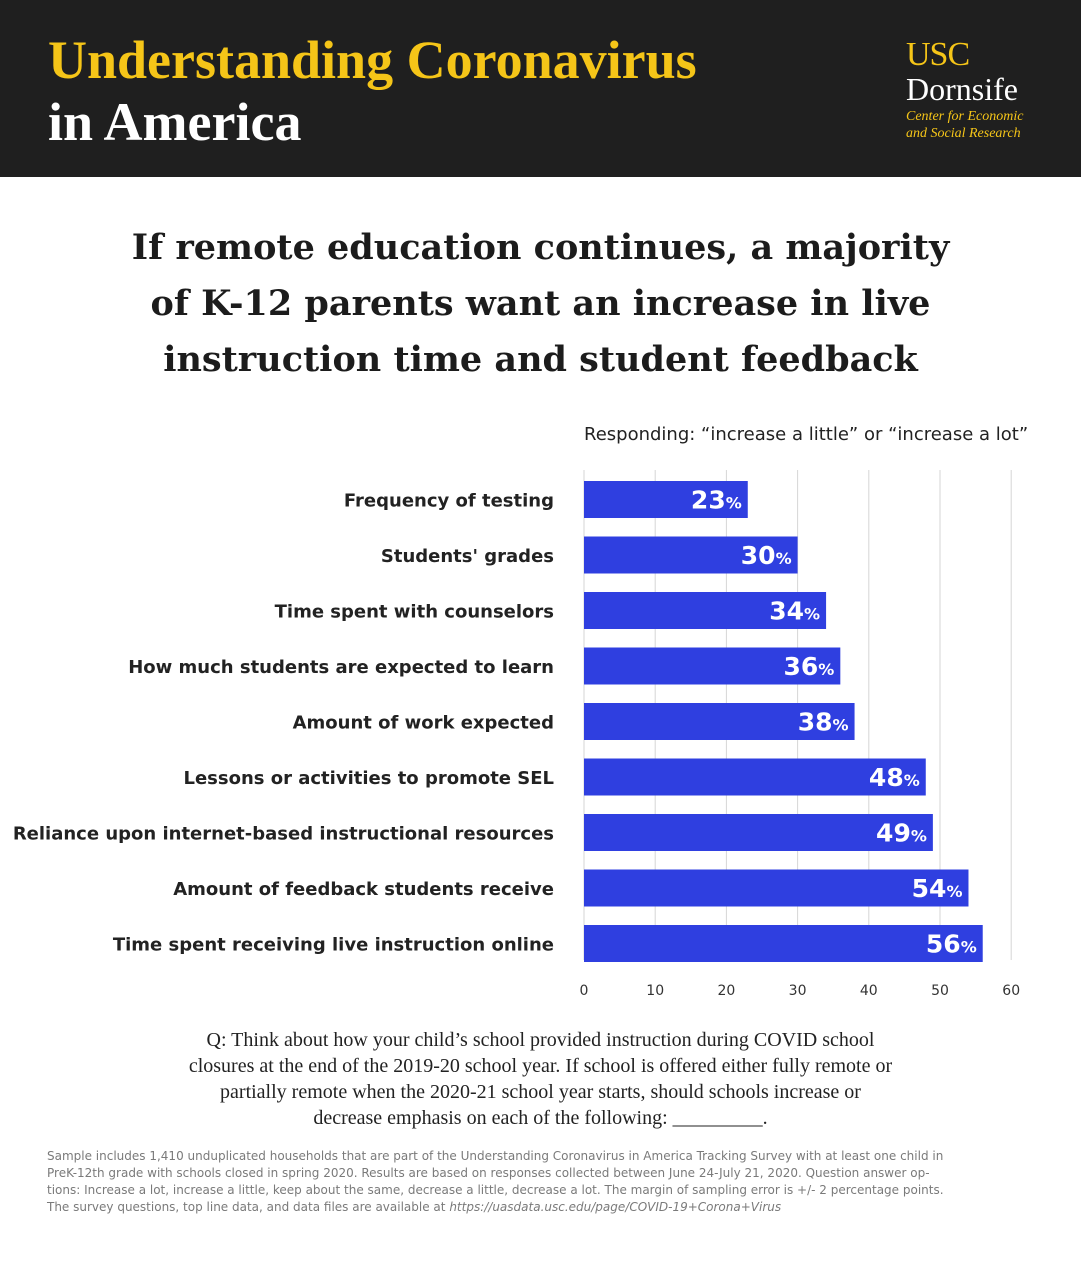  Describe the element at coordinates (823, 722) in the screenshot. I see `data-label: 38%` at that location.